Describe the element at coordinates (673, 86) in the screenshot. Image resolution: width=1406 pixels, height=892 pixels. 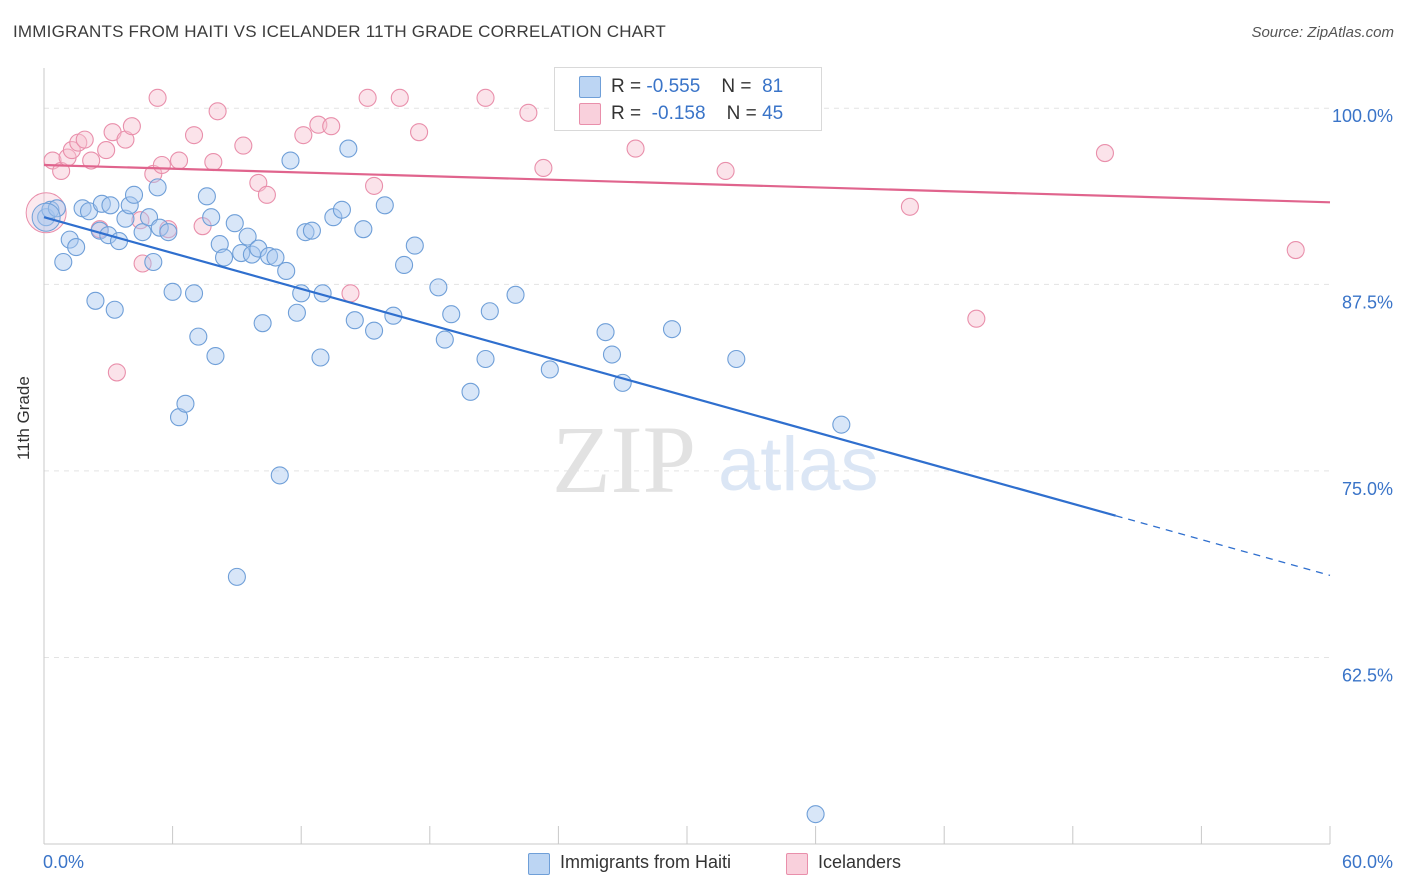
I see `legend-r-value-haiti: -0.555` at that location.